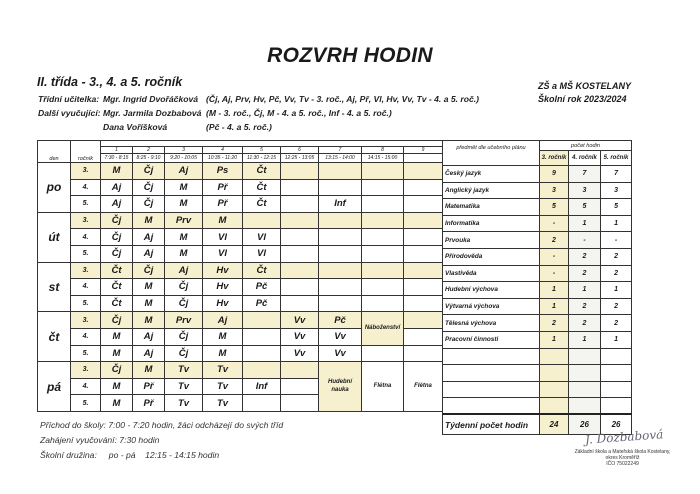 The width and height of the screenshot is (700, 494). What do you see at coordinates (183, 320) in the screenshot?
I see `lesson-cell: Prv` at bounding box center [183, 320].